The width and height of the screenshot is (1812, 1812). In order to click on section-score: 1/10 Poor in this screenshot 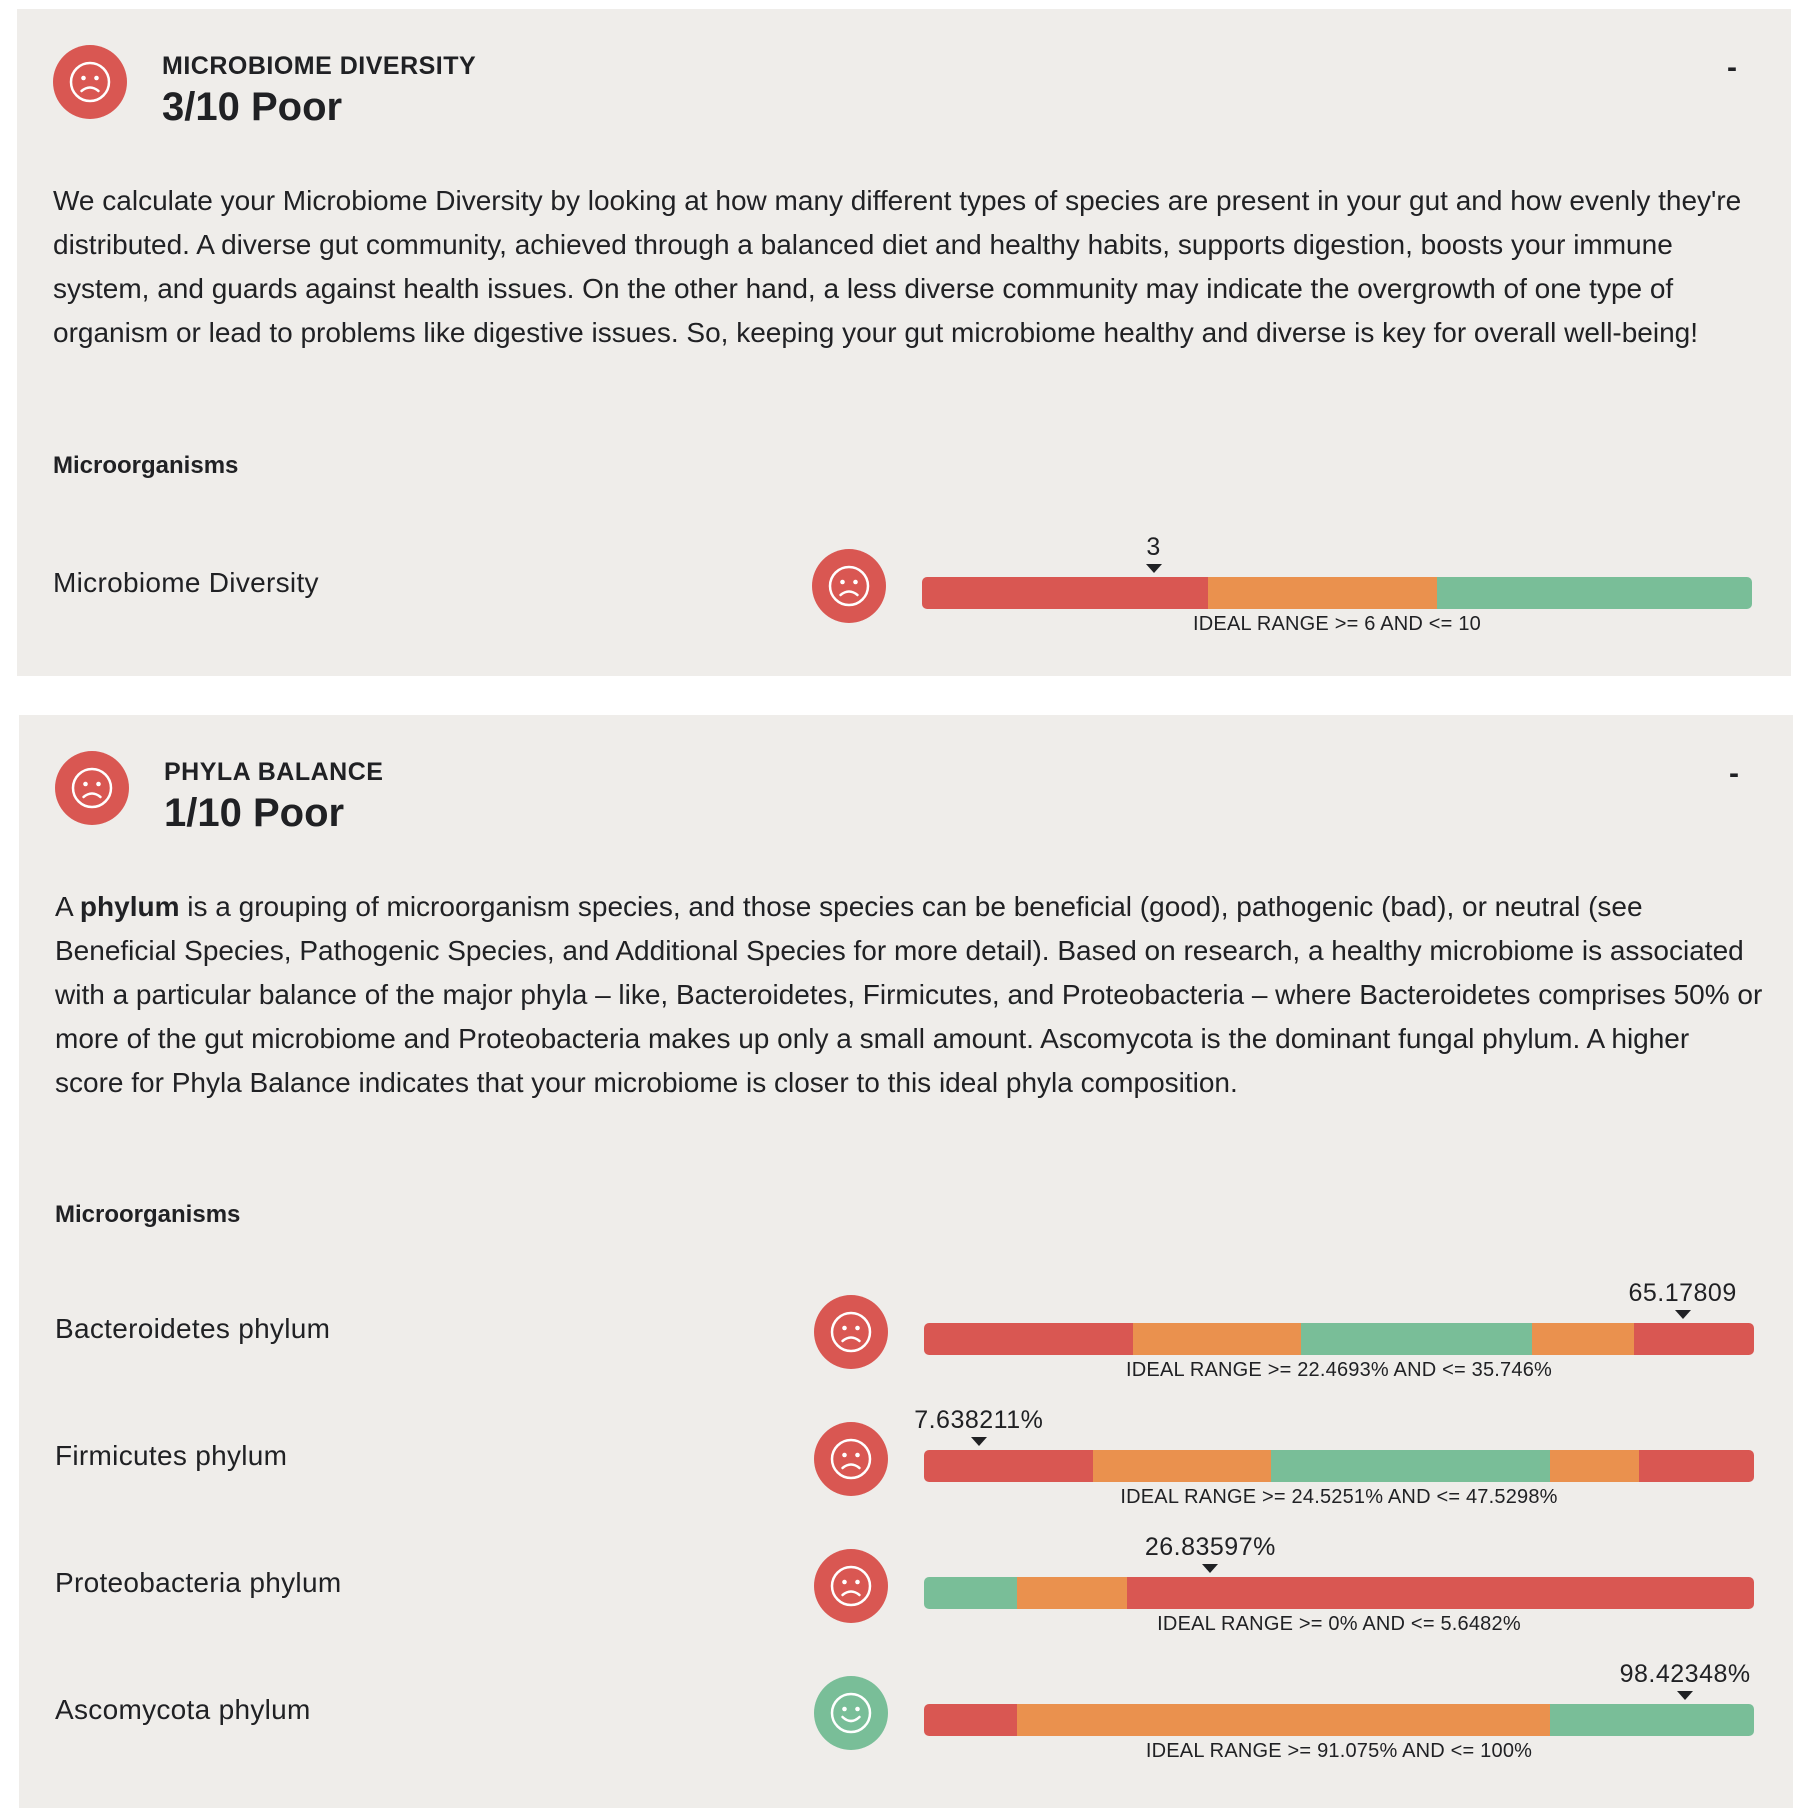, I will do `click(254, 813)`.